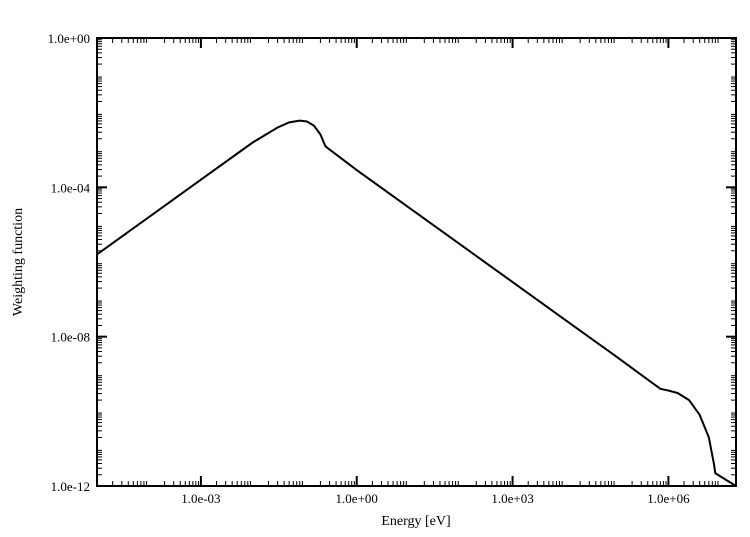  I want to click on y-tick-label: 1.0e-04, so click(71, 187).